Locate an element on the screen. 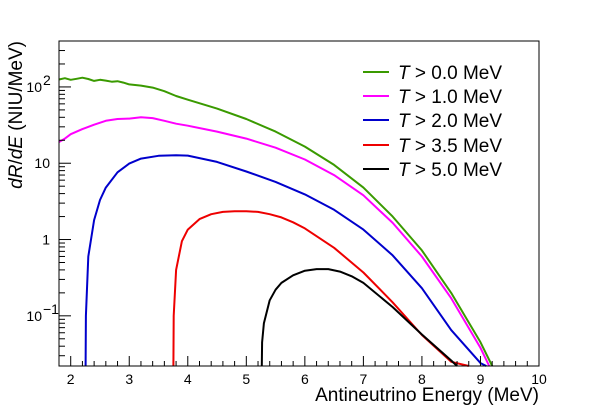 This screenshot has height=407, width=598. legend-label-5: T > 5.0 MeV is located at coordinates (450, 170).